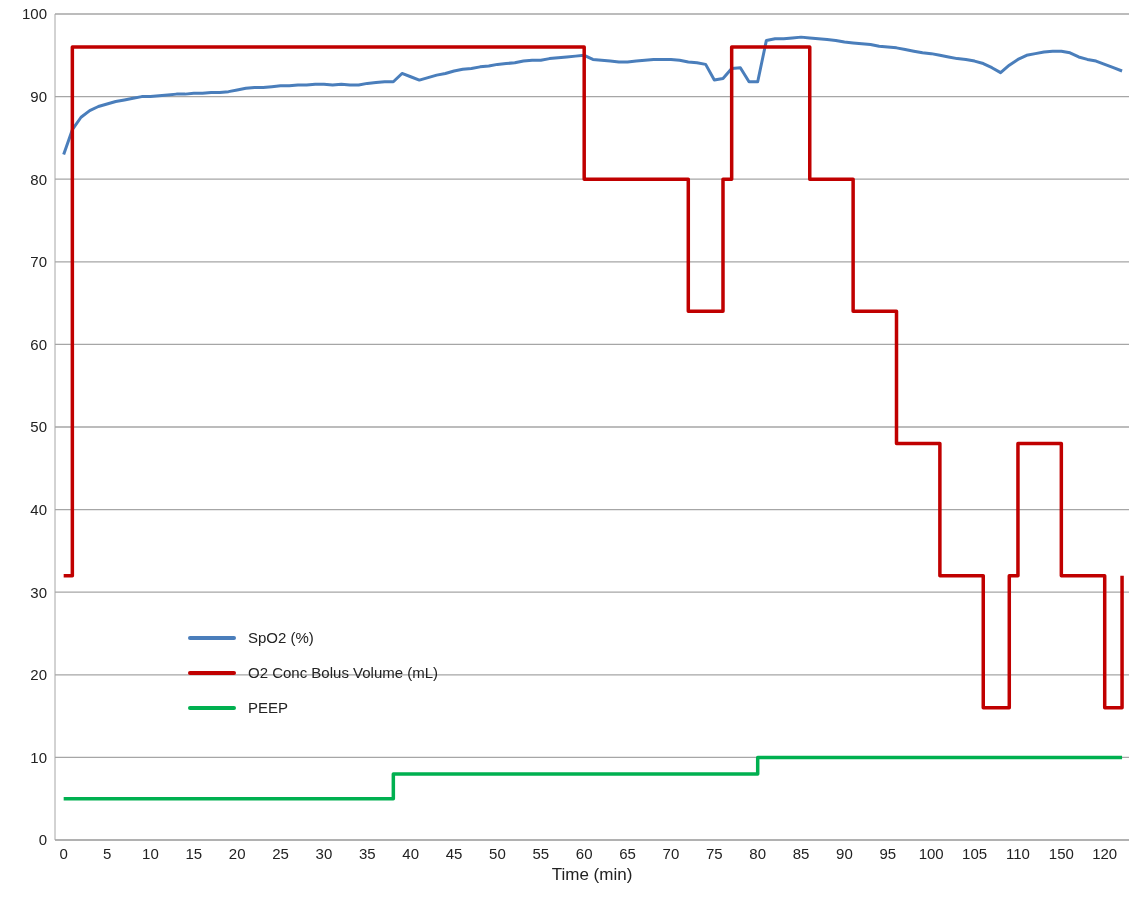  I want to click on x-tick-label: 70, so click(671, 853).